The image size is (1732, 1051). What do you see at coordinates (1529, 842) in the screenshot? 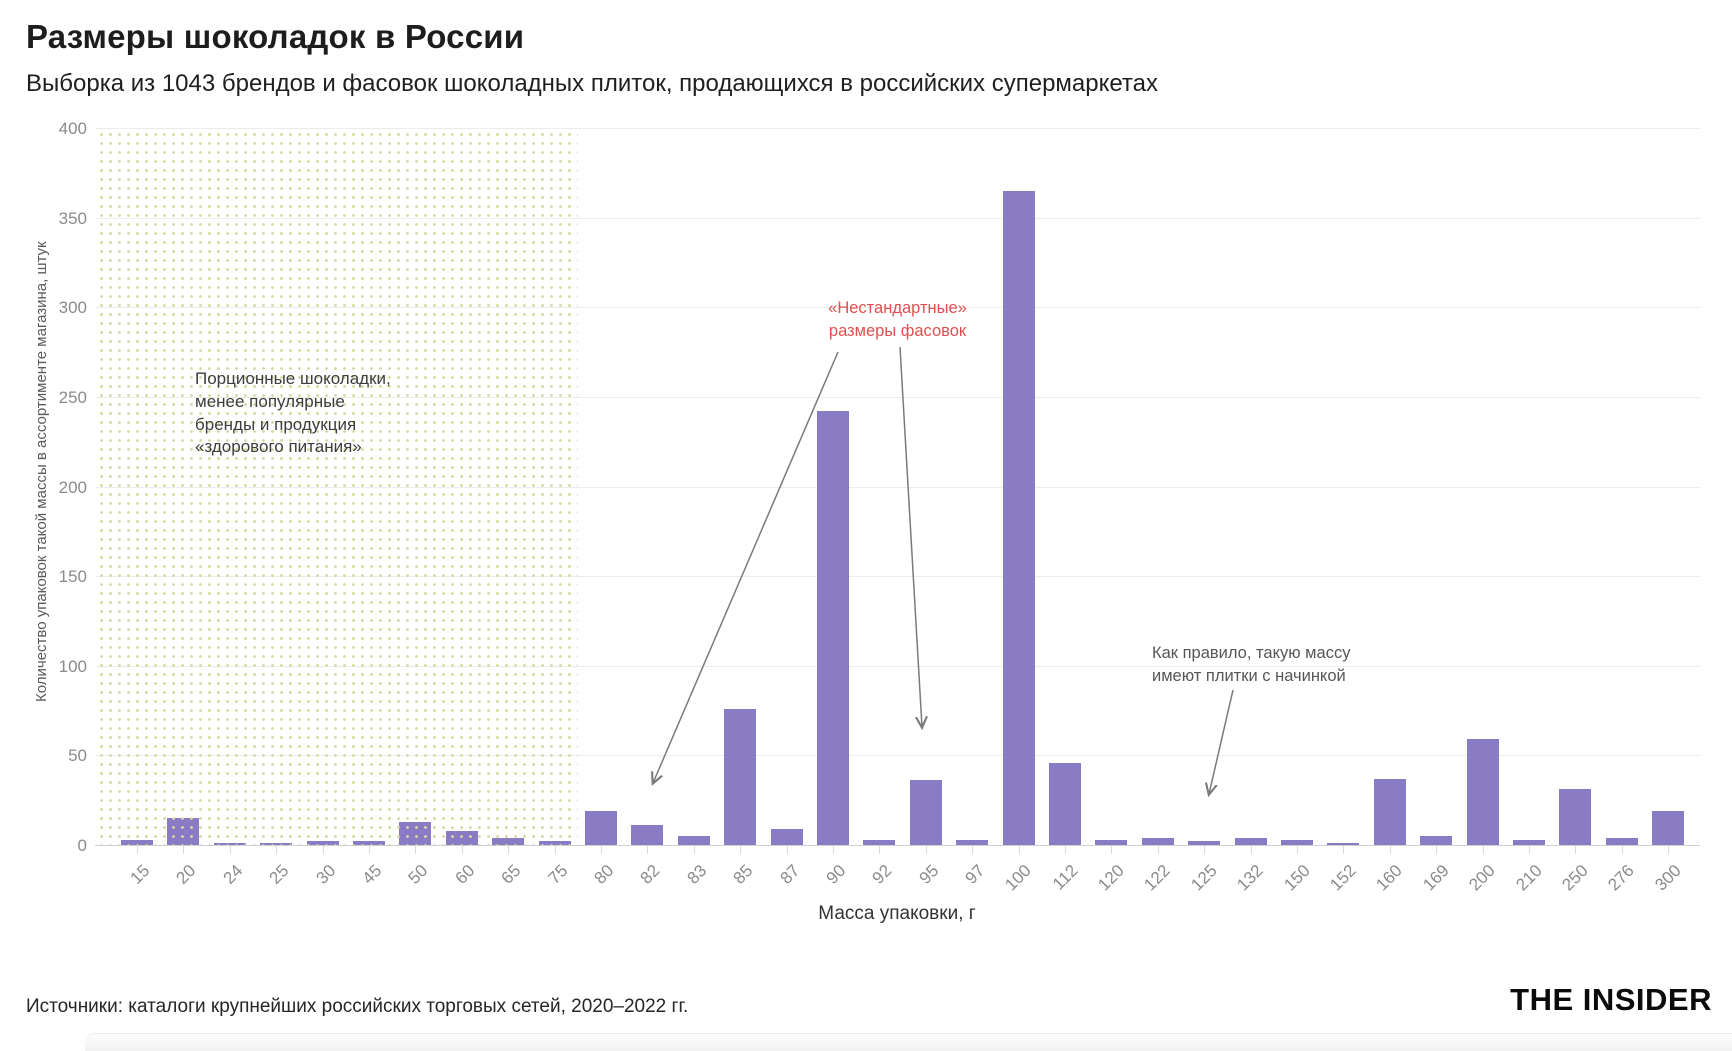
I see `bar-210g` at bounding box center [1529, 842].